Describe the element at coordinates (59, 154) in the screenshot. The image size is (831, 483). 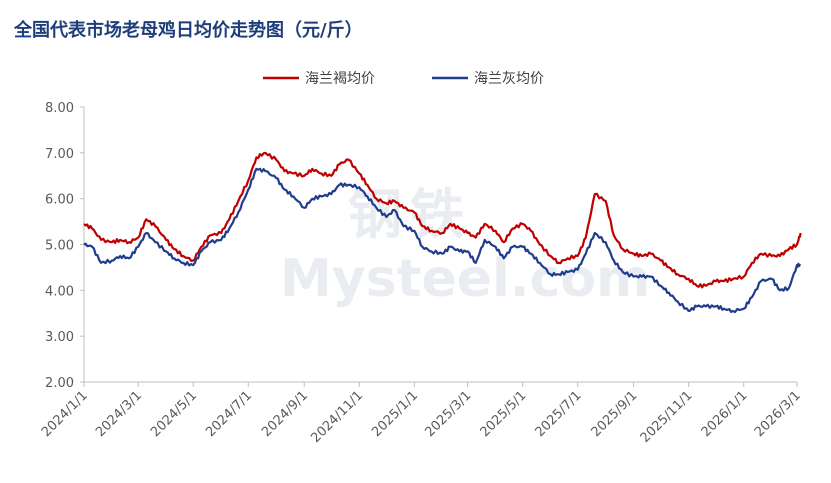
I see `y-tick-label: 7.00` at that location.